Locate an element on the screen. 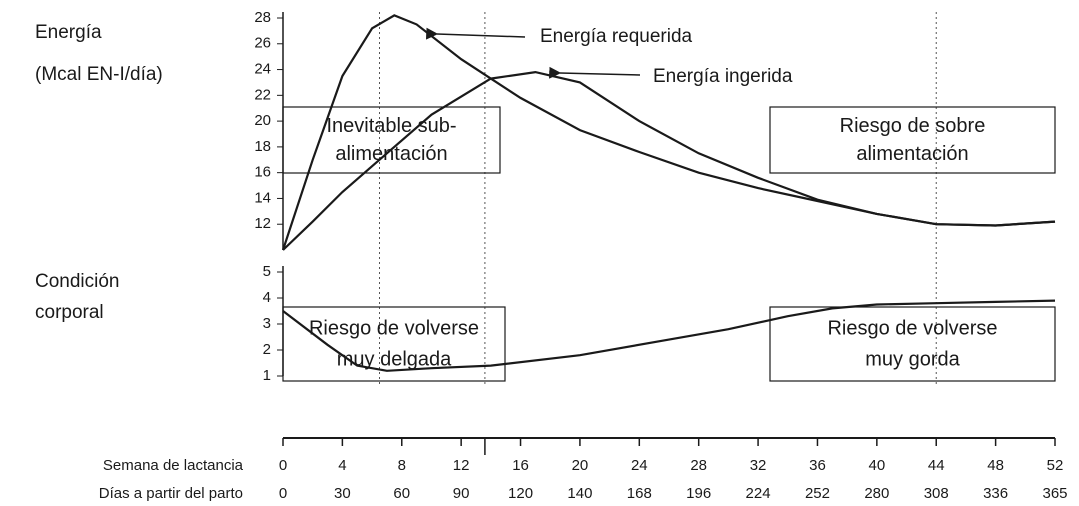  x-tick-label: 32 is located at coordinates (758, 465).